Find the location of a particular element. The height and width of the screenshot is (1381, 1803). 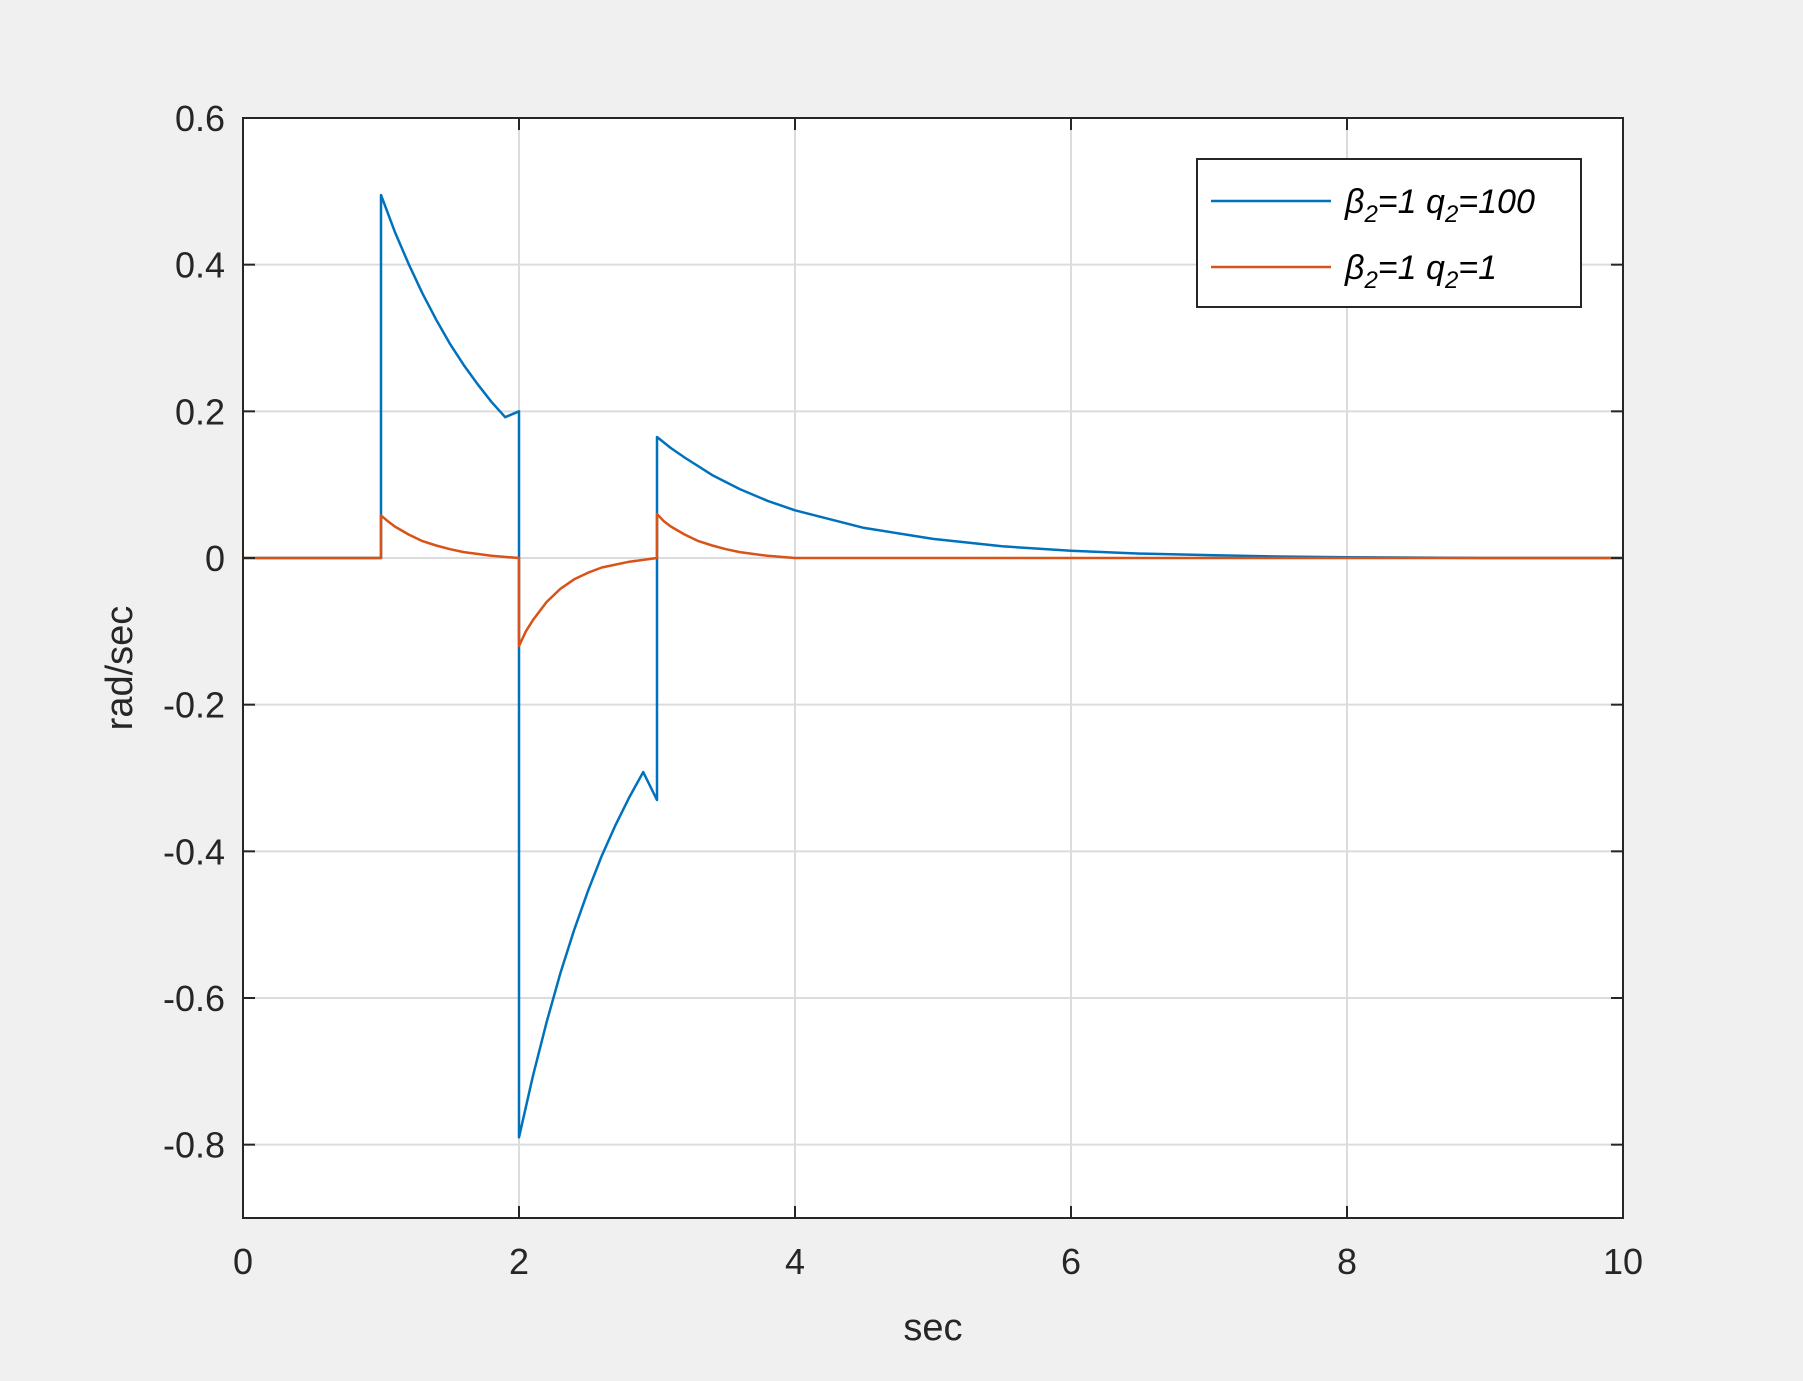

y-tick-label: -0.8 is located at coordinates (194, 1145).